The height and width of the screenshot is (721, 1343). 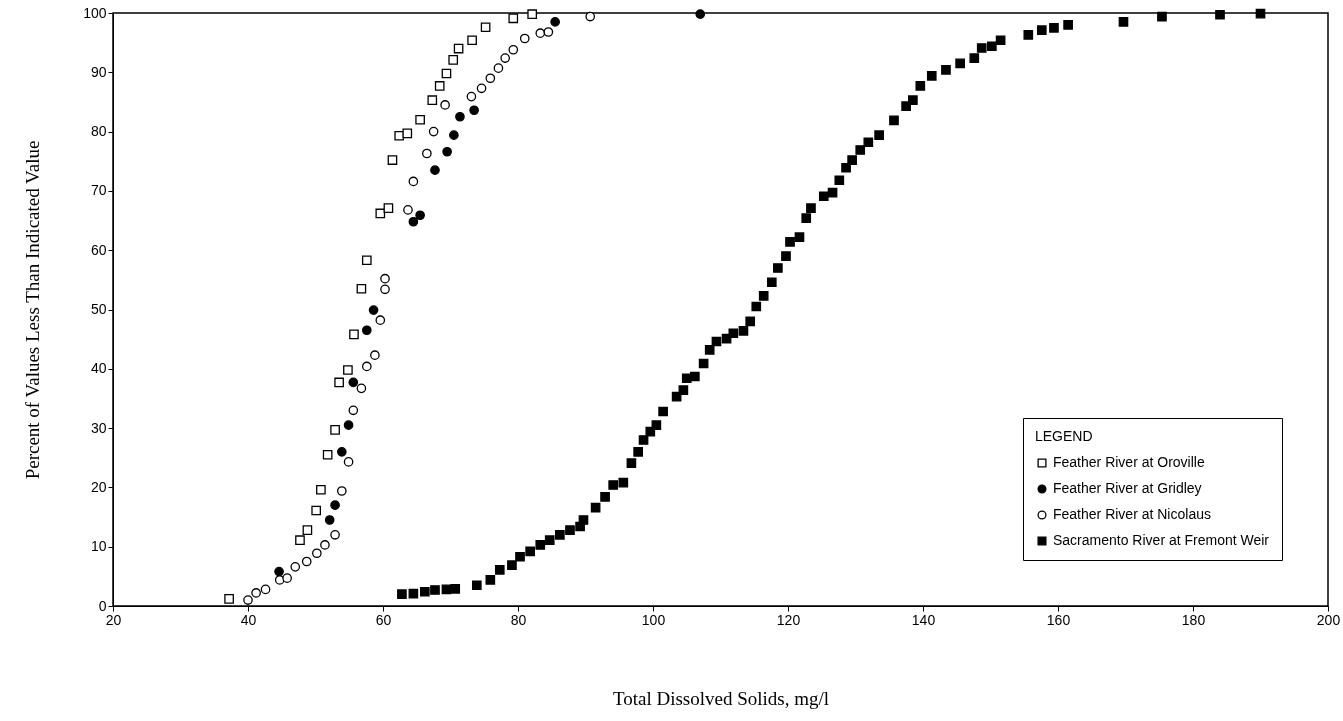 What do you see at coordinates (1129, 462) in the screenshot?
I see `legend-label: Feather River at Oroville` at bounding box center [1129, 462].